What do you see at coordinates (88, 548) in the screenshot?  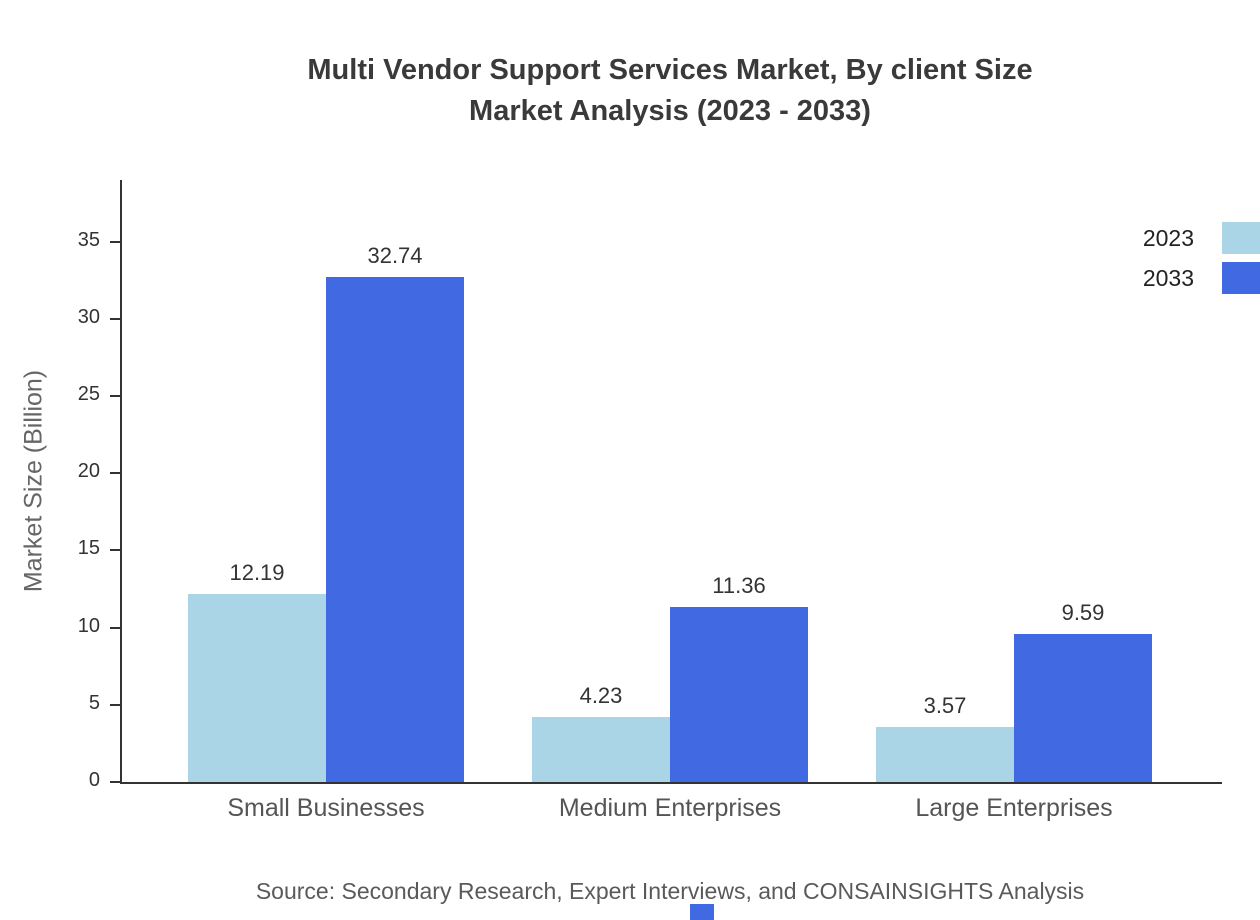 I see `y-tick-label: 15` at bounding box center [88, 548].